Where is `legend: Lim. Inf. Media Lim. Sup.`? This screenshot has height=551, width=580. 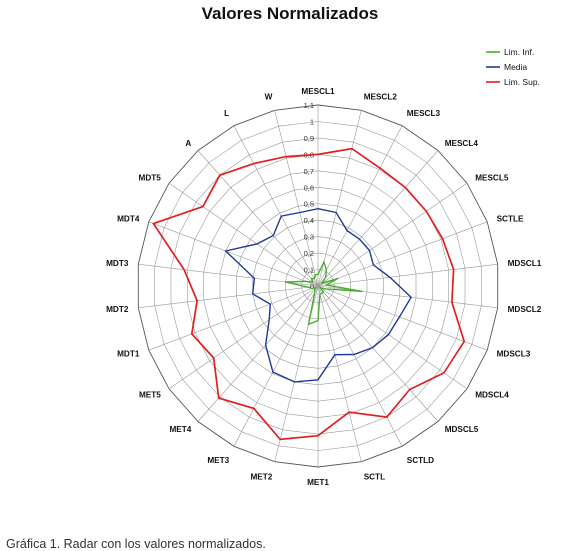 legend: Lim. Inf. Media Lim. Sup. is located at coordinates (513, 67).